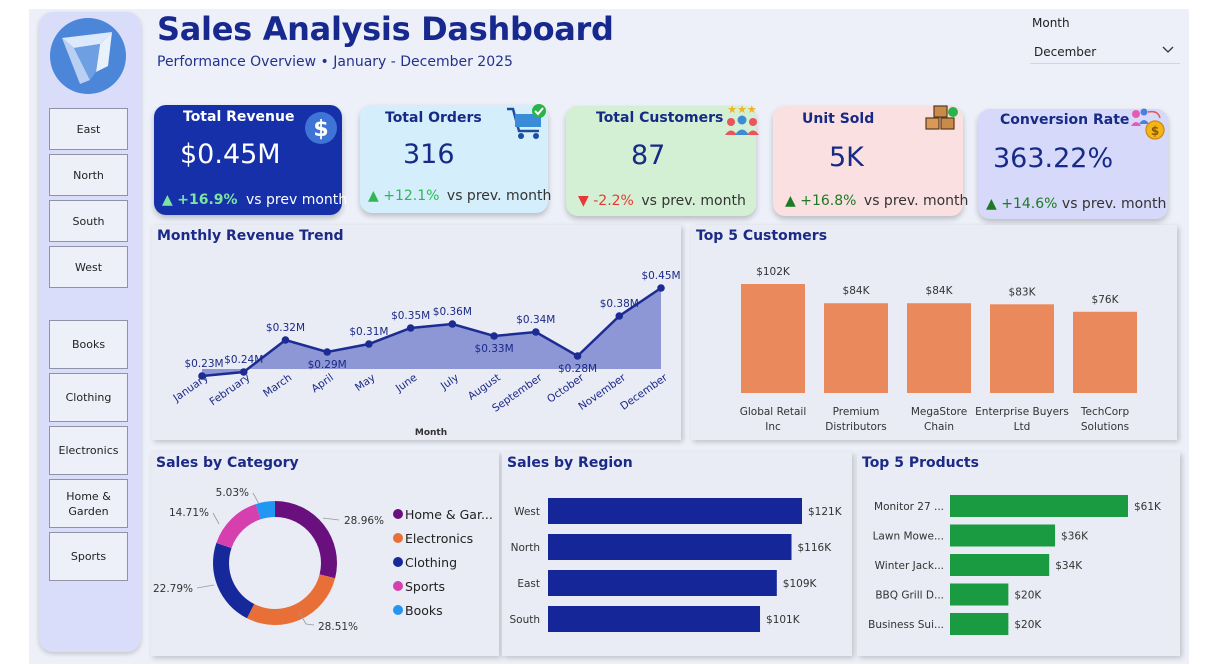 The image size is (1216, 666). Describe the element at coordinates (449, 382) in the screenshot. I see `x-tick-label: July` at that location.